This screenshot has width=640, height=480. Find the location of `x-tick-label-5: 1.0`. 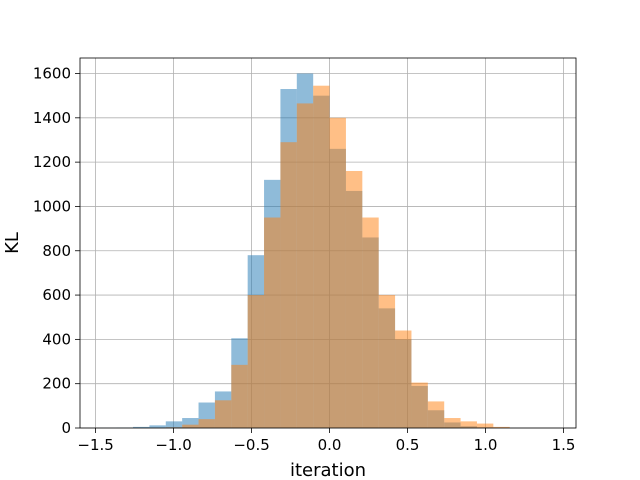

x-tick-label-5: 1.0 is located at coordinates (486, 445).